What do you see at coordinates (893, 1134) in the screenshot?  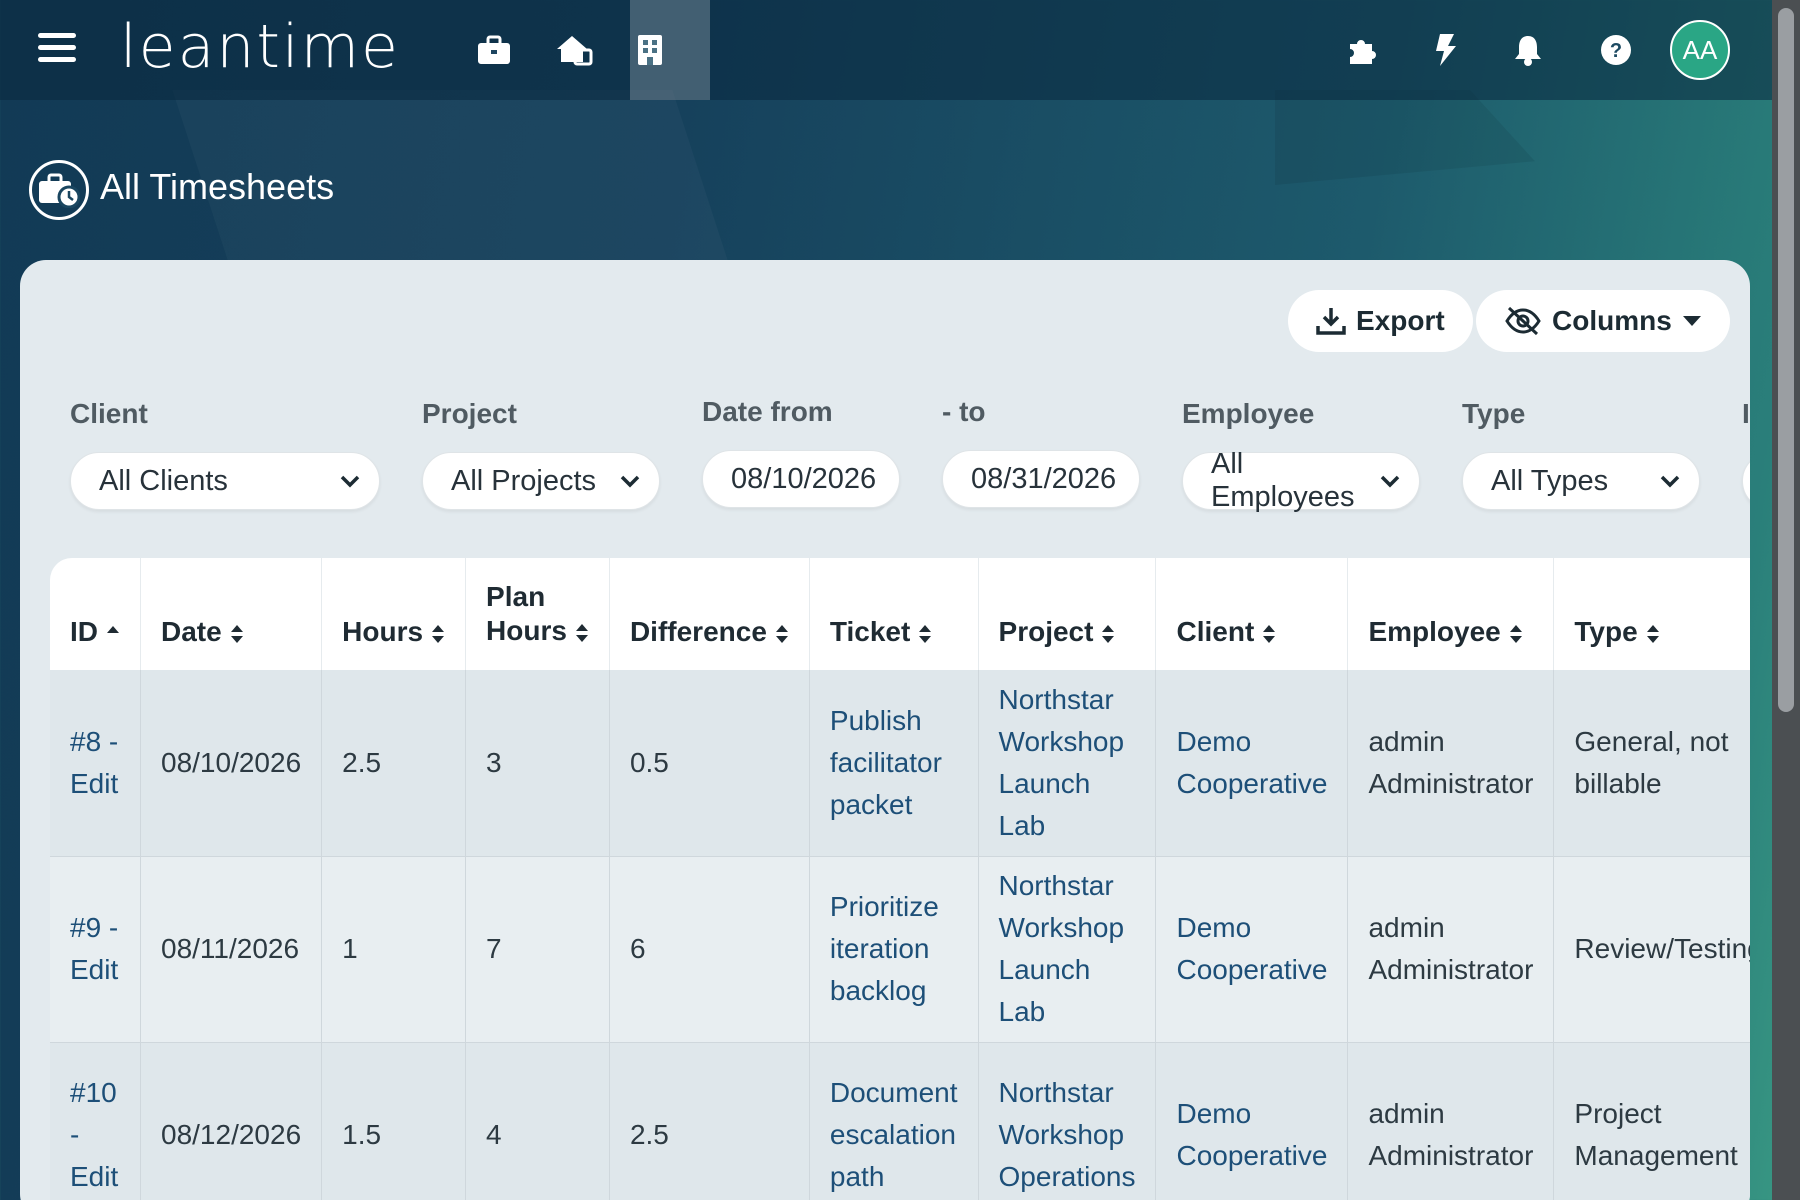 I see `ticket-link: Document escalation path` at bounding box center [893, 1134].